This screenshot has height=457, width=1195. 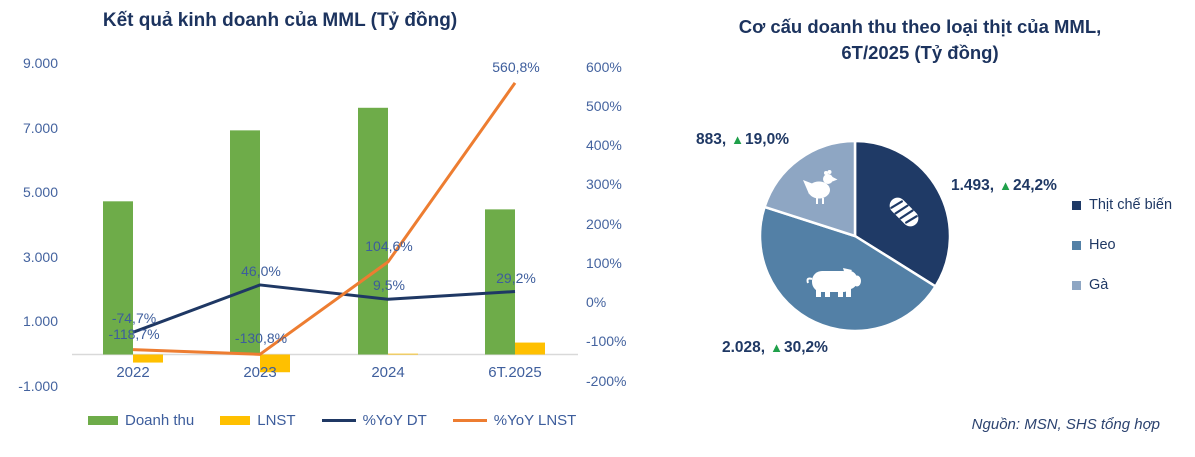 I want to click on yoy-dt-swatch, so click(x=338, y=420).